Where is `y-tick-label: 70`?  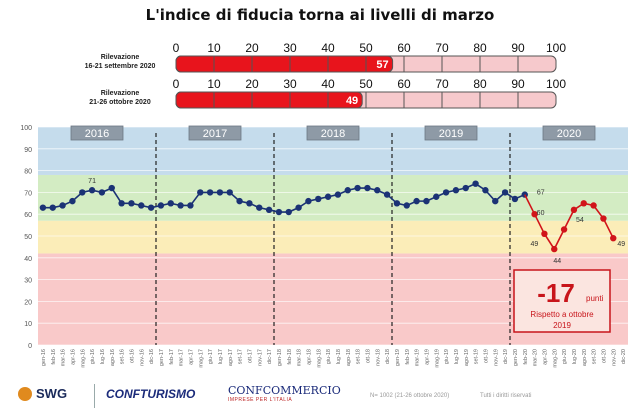
y-tick-label: 70 is located at coordinates (28, 193).